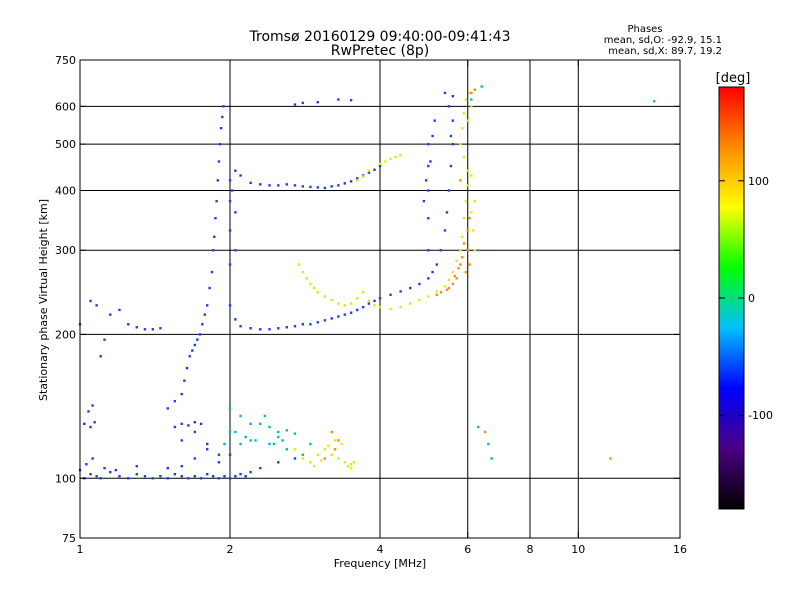  What do you see at coordinates (69, 538) in the screenshot?
I see `y-tick-label: 75` at bounding box center [69, 538].